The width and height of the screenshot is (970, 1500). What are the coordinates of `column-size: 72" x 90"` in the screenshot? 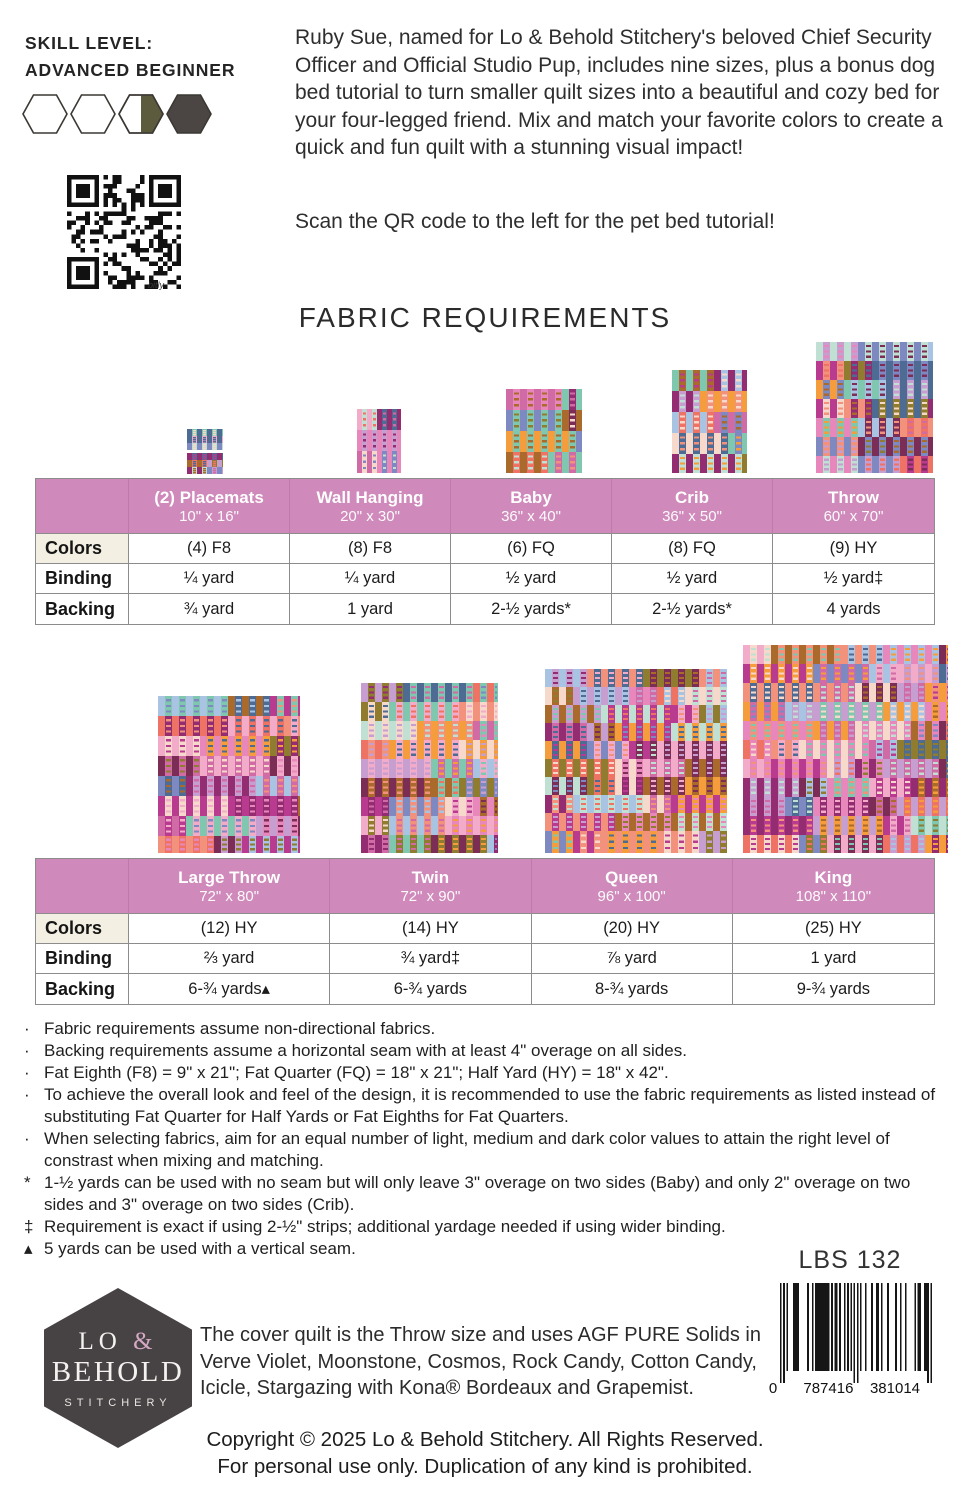 It's located at (430, 896).